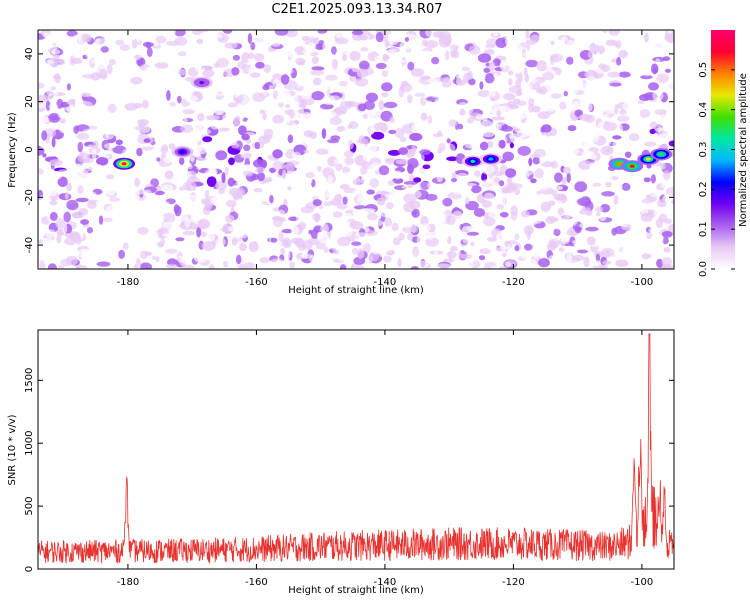  I want to click on heatmap-y-axis-label: Frequency (Hz), so click(12, 150).